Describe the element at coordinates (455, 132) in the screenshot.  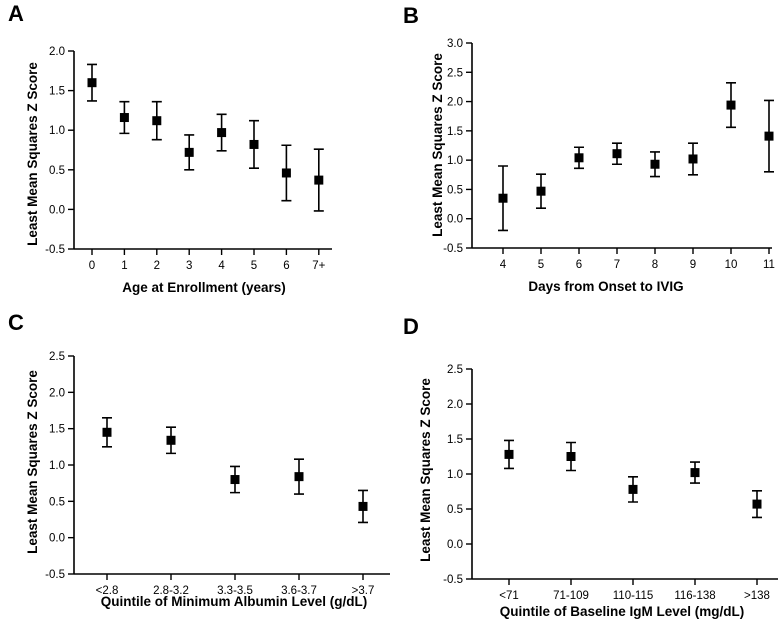
I see `y-tick-label-b: 1.5` at that location.